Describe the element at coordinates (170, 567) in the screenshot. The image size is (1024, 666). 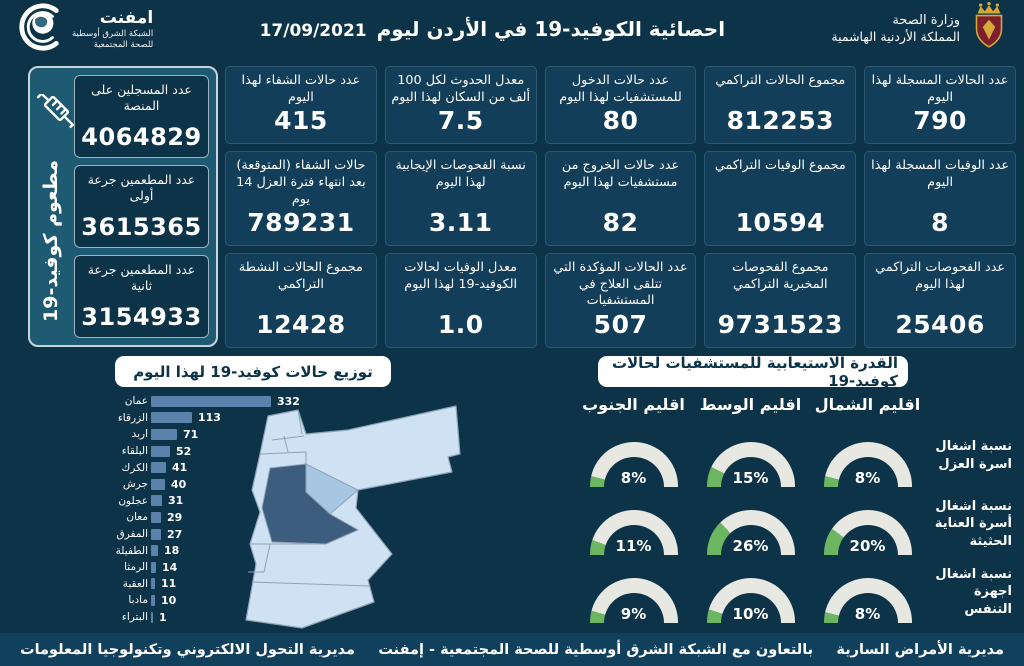
I see `bar-value: 14` at that location.